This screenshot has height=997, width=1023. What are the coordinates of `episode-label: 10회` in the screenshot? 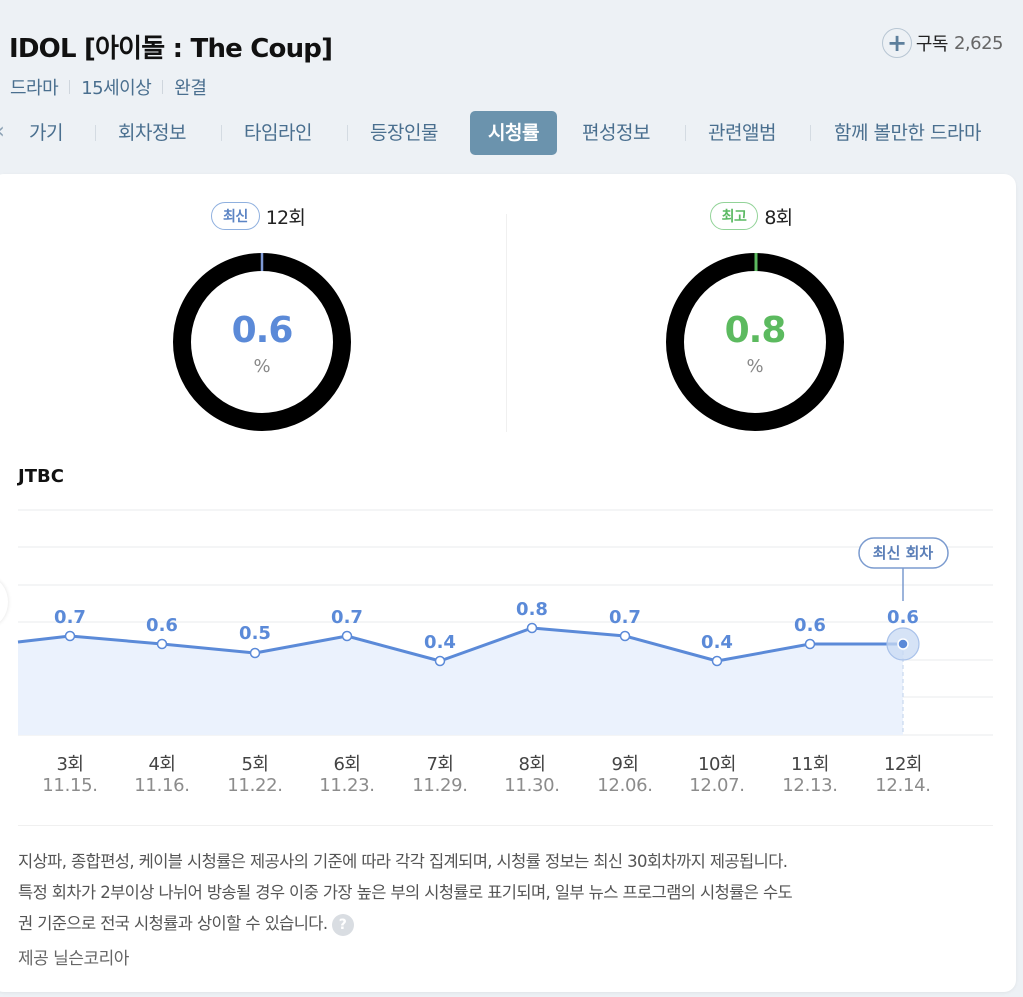 It's located at (717, 764).